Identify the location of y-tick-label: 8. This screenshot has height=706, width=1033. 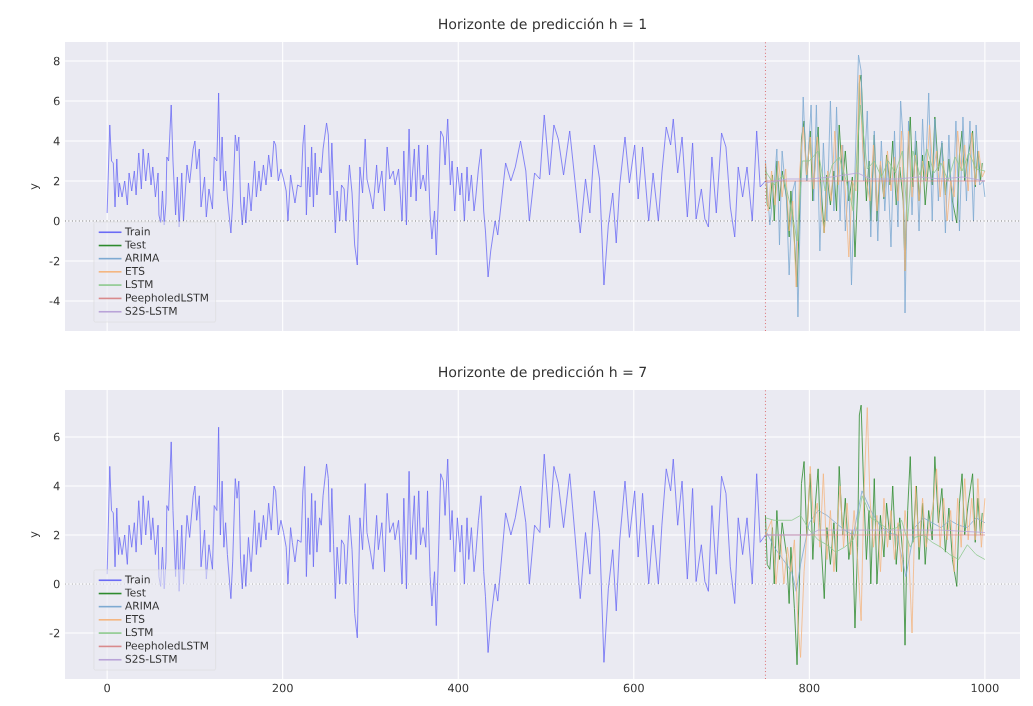
(56, 61).